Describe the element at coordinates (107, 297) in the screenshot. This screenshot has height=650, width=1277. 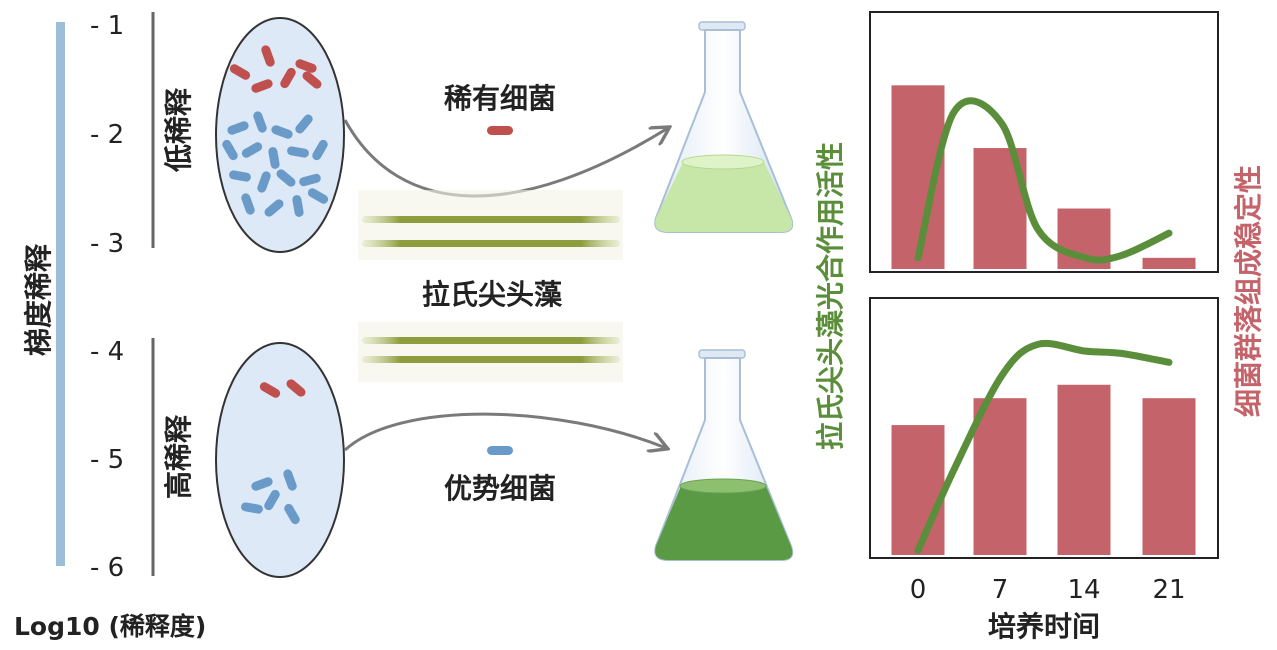
I see `dilution-ticks: - 1 - 2 - 3 - 4 - 5 - 6` at that location.